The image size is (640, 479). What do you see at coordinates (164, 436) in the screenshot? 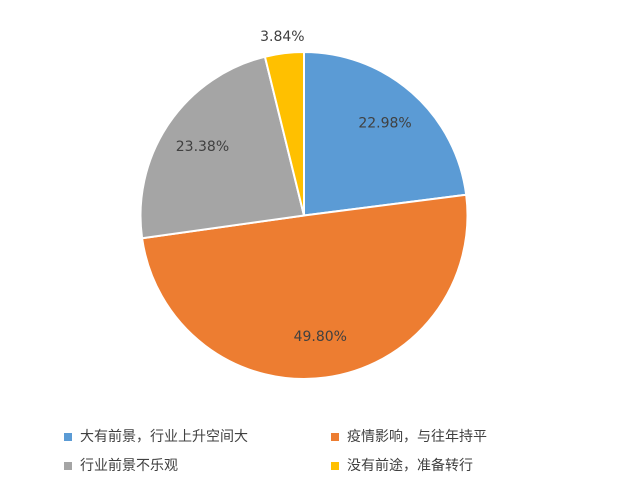
I see `legend-label: 大有前景，行业上升空间大` at bounding box center [164, 436].